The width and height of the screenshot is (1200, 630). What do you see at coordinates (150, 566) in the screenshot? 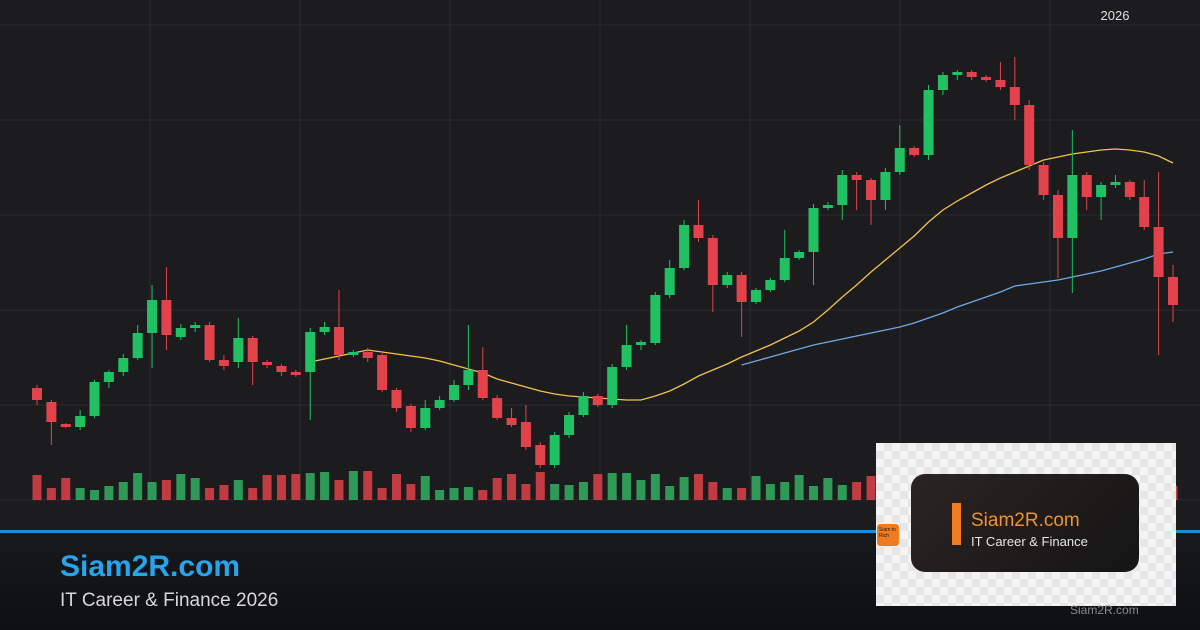
I see `site-title: Siam2R.com` at bounding box center [150, 566].